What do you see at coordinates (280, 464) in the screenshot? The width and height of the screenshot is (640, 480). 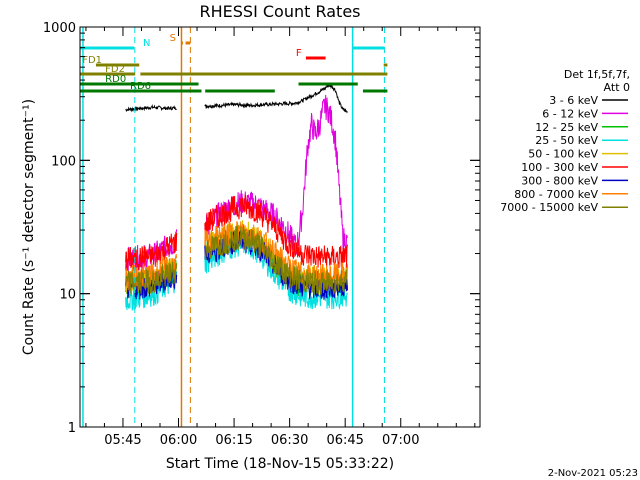 I see `x-axis-label: Start Time (18-Nov-15 05:33:22)` at bounding box center [280, 464].